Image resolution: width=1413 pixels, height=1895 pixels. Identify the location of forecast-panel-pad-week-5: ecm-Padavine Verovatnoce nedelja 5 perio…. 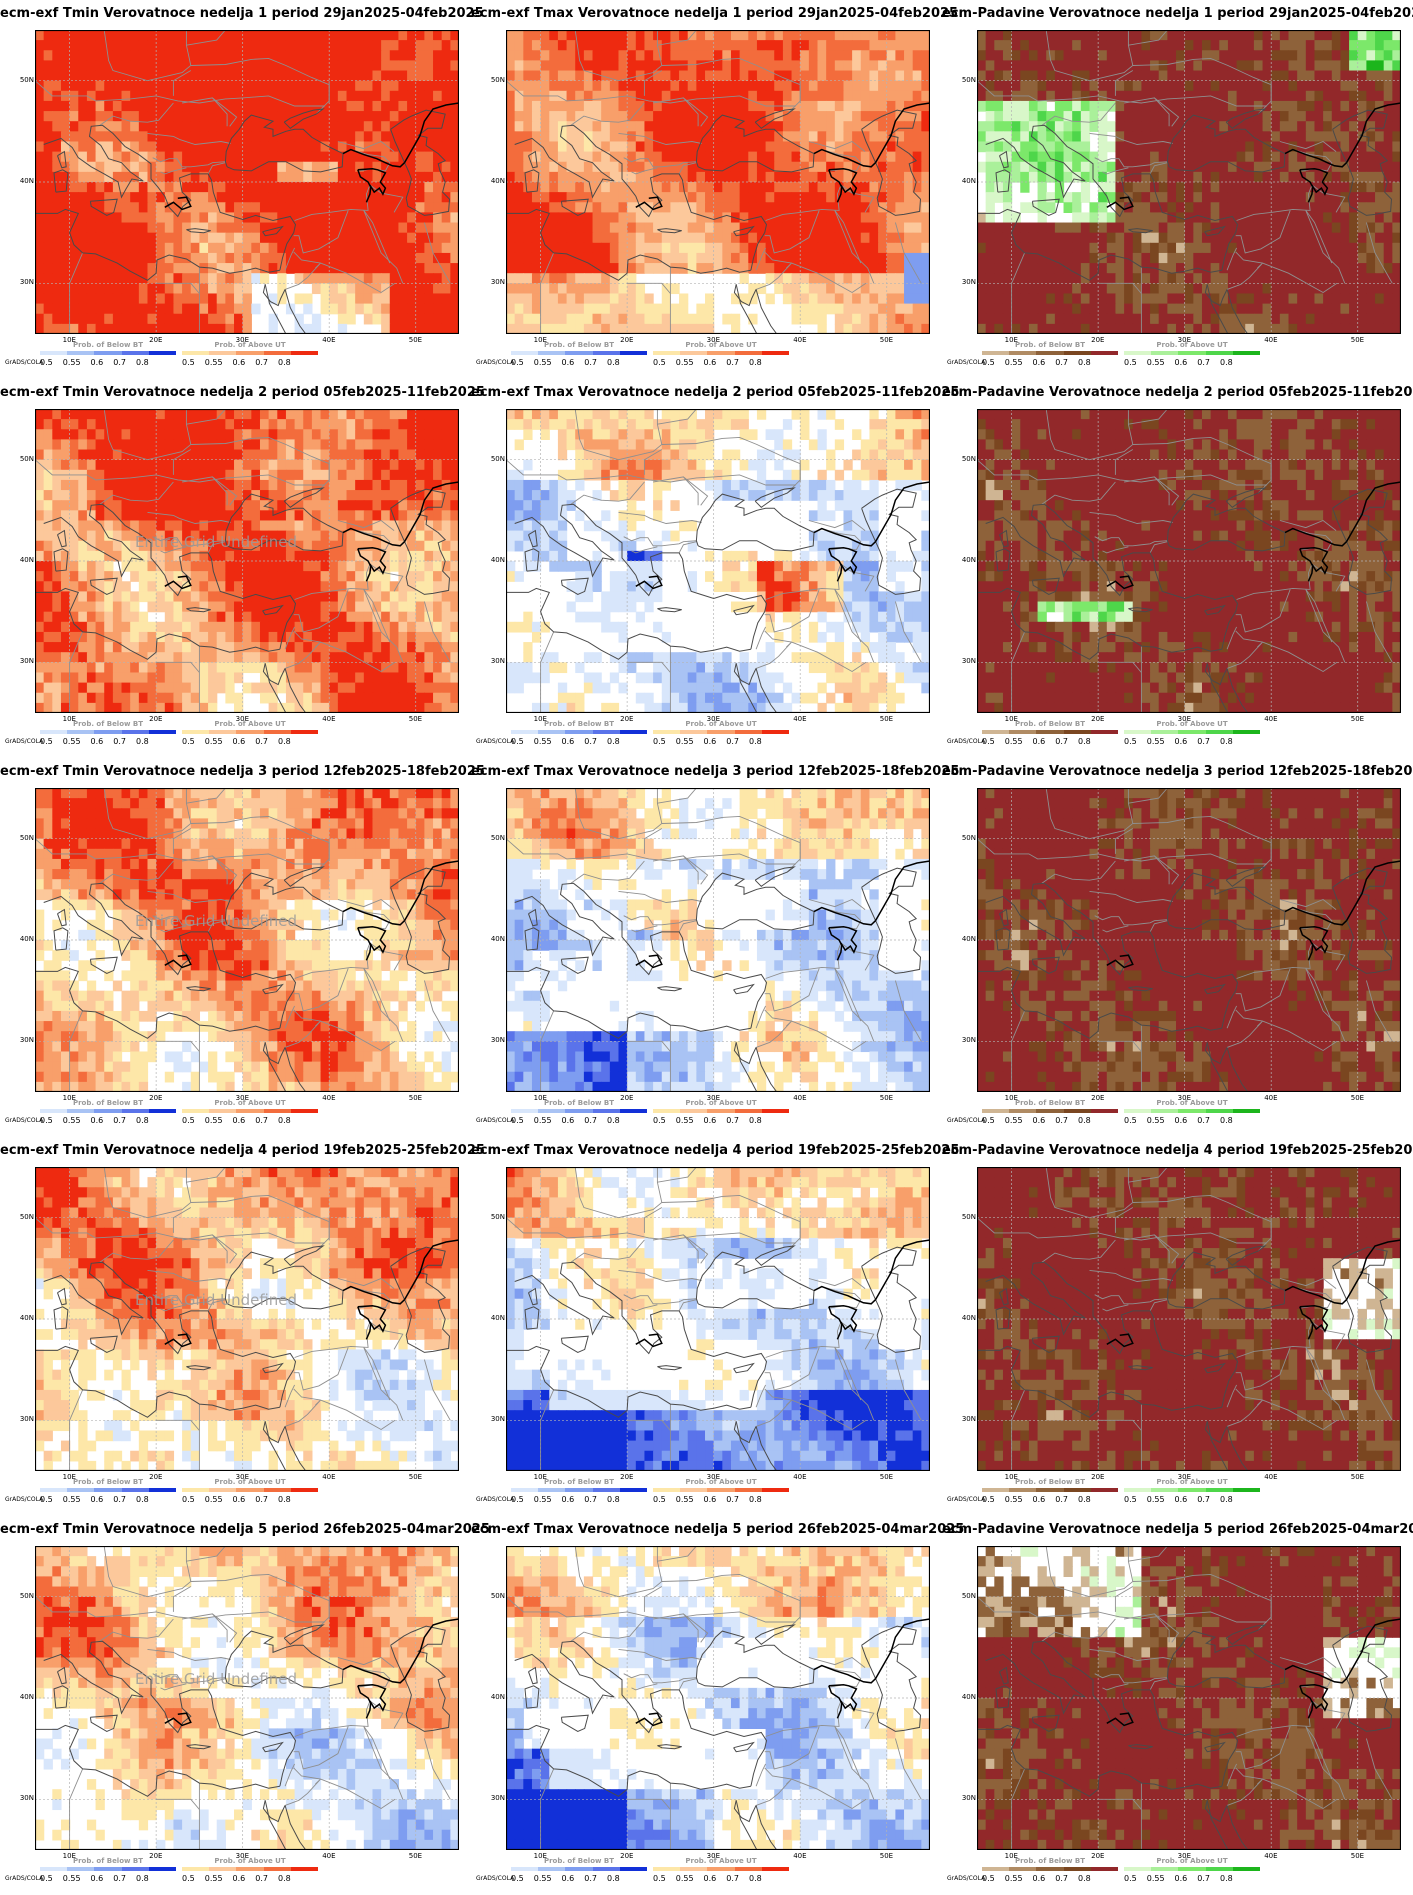
(1177, 1705).